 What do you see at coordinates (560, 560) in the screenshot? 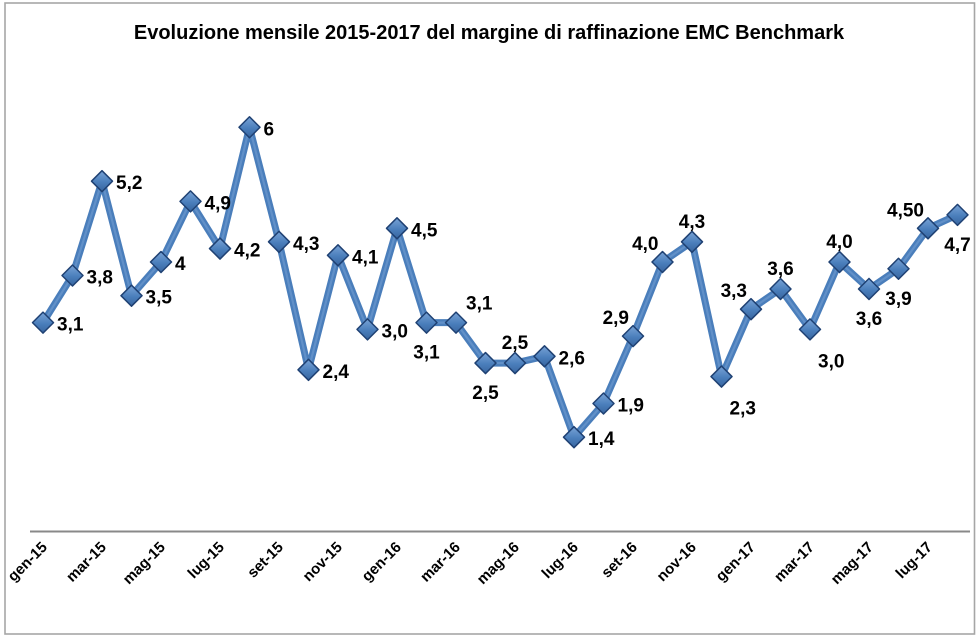
I see `x-axis-label: lug-16` at bounding box center [560, 560].